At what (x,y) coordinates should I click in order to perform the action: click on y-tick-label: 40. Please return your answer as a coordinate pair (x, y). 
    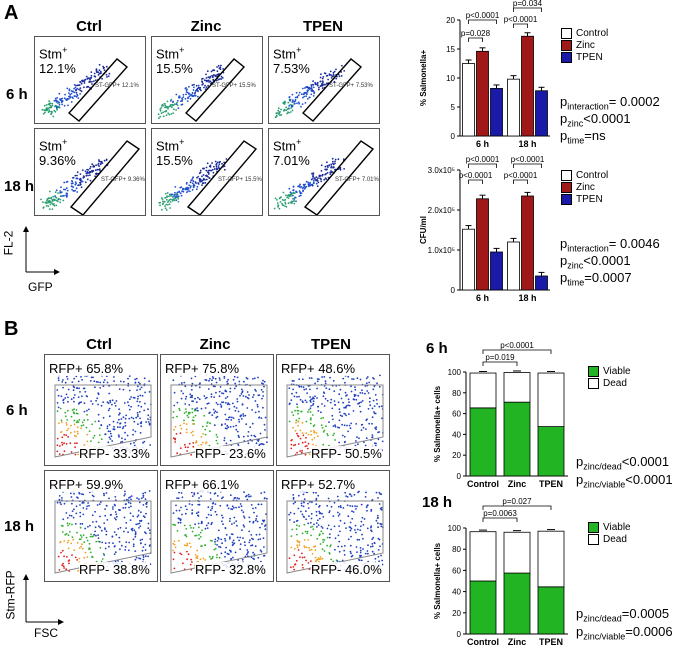
    Looking at the image, I should click on (456, 592).